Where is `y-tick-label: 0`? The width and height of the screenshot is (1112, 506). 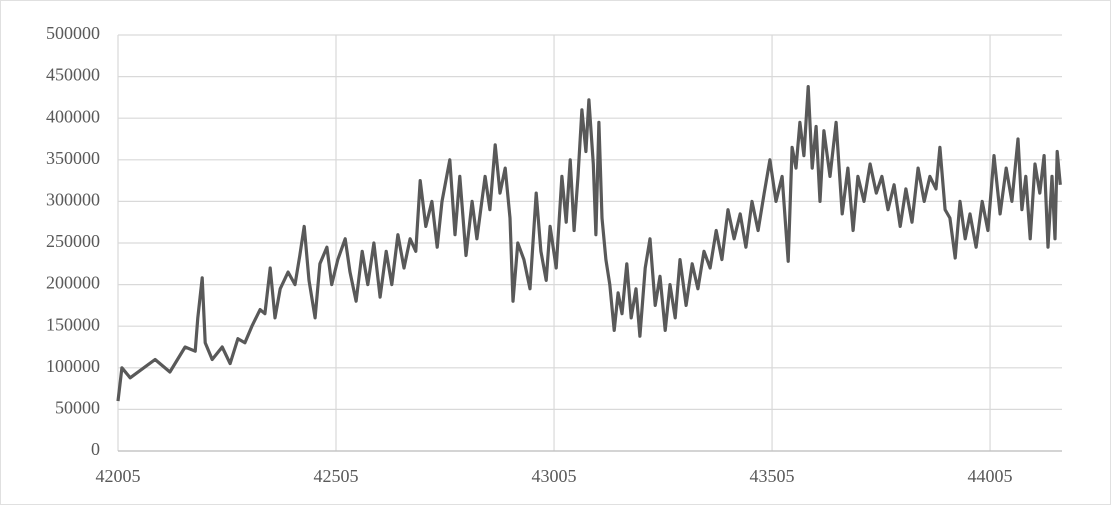
y-tick-label: 0 is located at coordinates (95, 449).